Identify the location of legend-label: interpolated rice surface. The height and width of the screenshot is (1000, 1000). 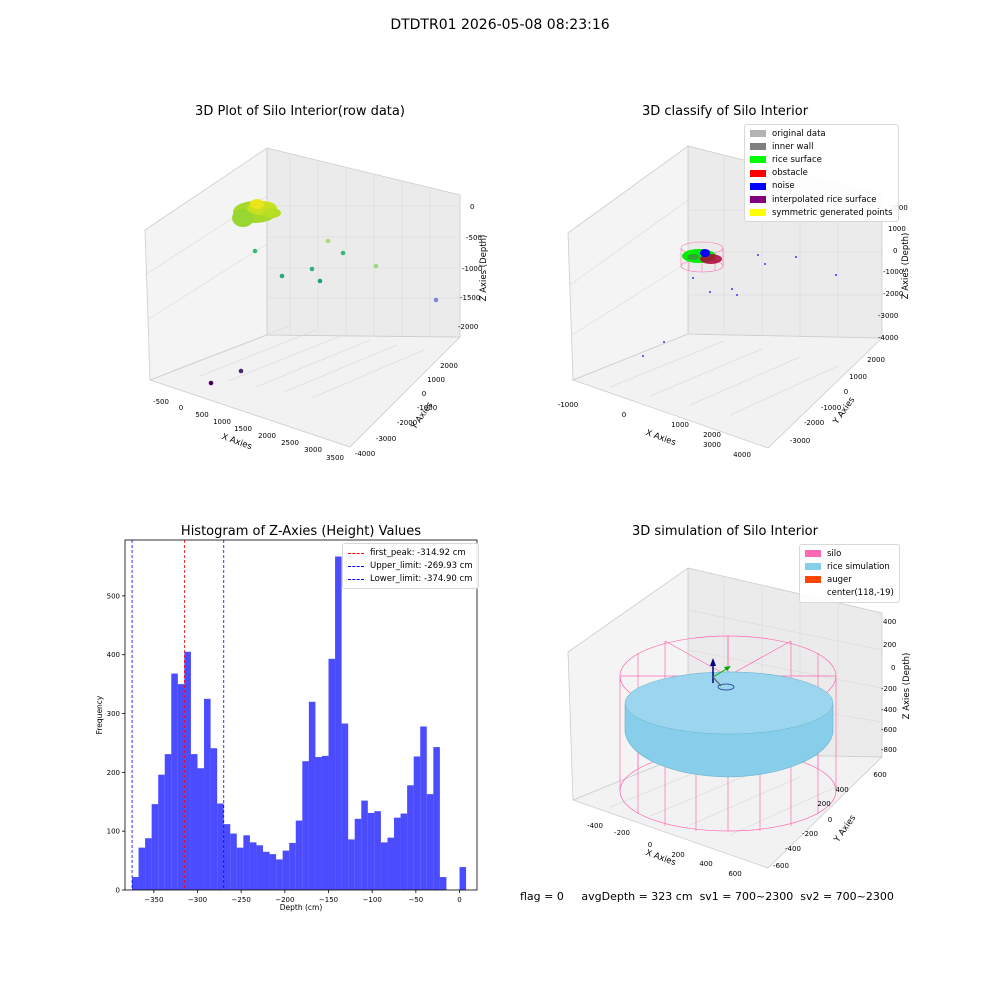
(824, 199).